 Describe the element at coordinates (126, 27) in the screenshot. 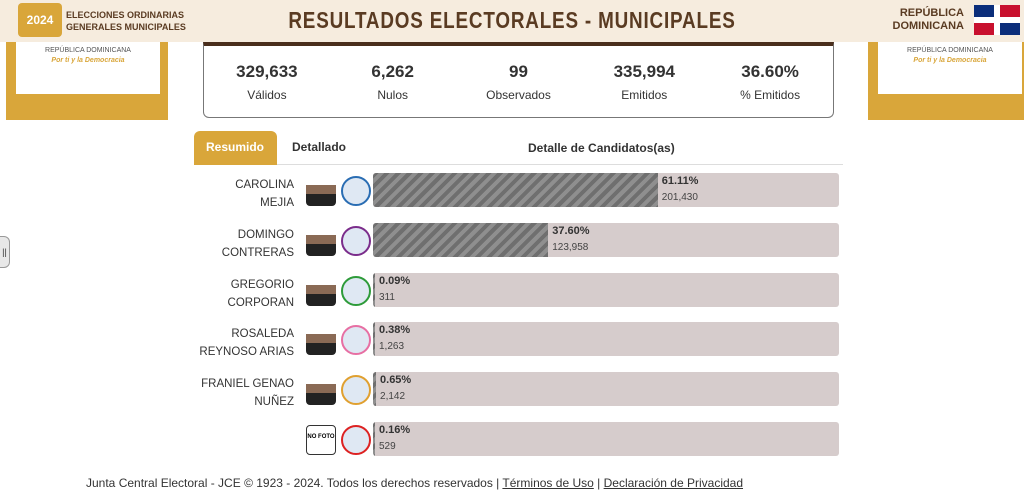

I see `event-line2: GENERALES MUNICIPALES` at that location.